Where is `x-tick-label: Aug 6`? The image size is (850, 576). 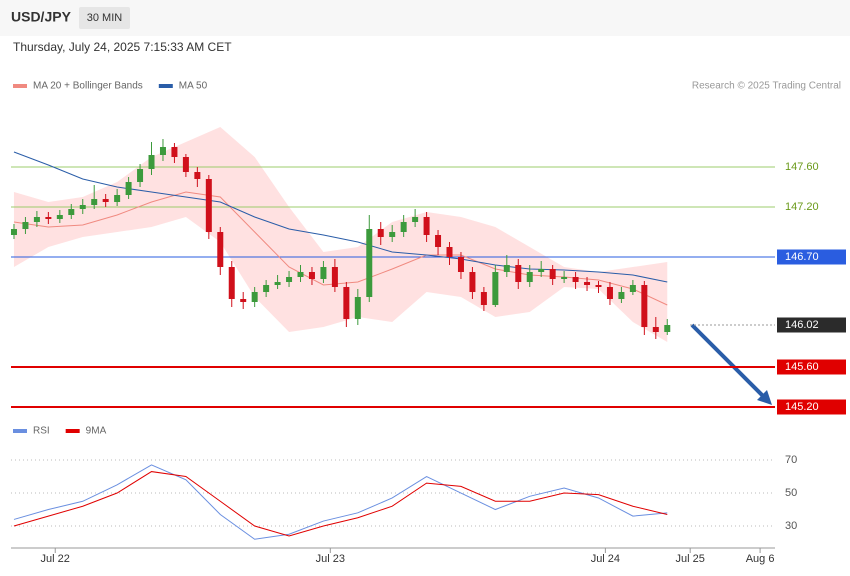 x-tick-label: Aug 6 is located at coordinates (760, 559).